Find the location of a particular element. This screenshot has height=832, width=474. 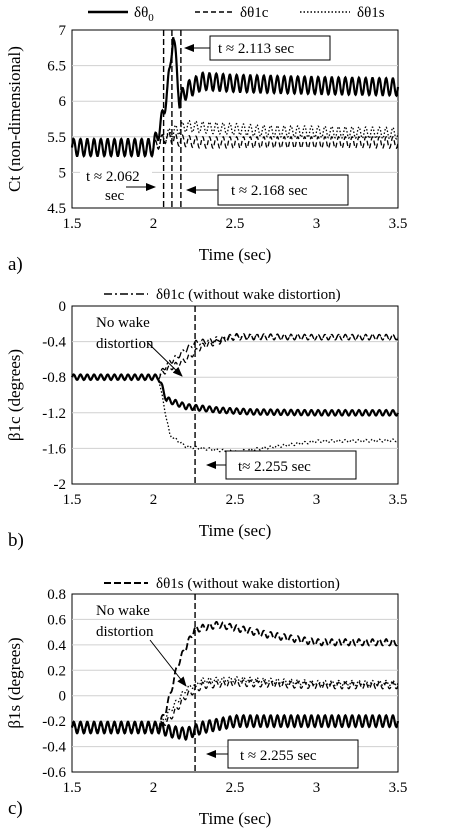

y-tick-label: 5 is located at coordinates (63, 173).